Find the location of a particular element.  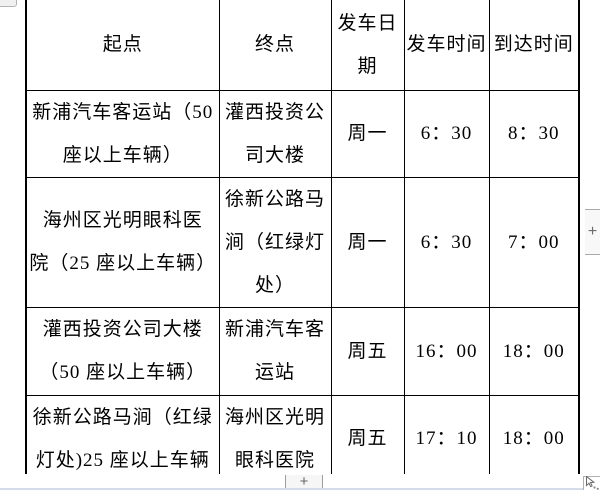

cell-line: 期 is located at coordinates (367, 66).